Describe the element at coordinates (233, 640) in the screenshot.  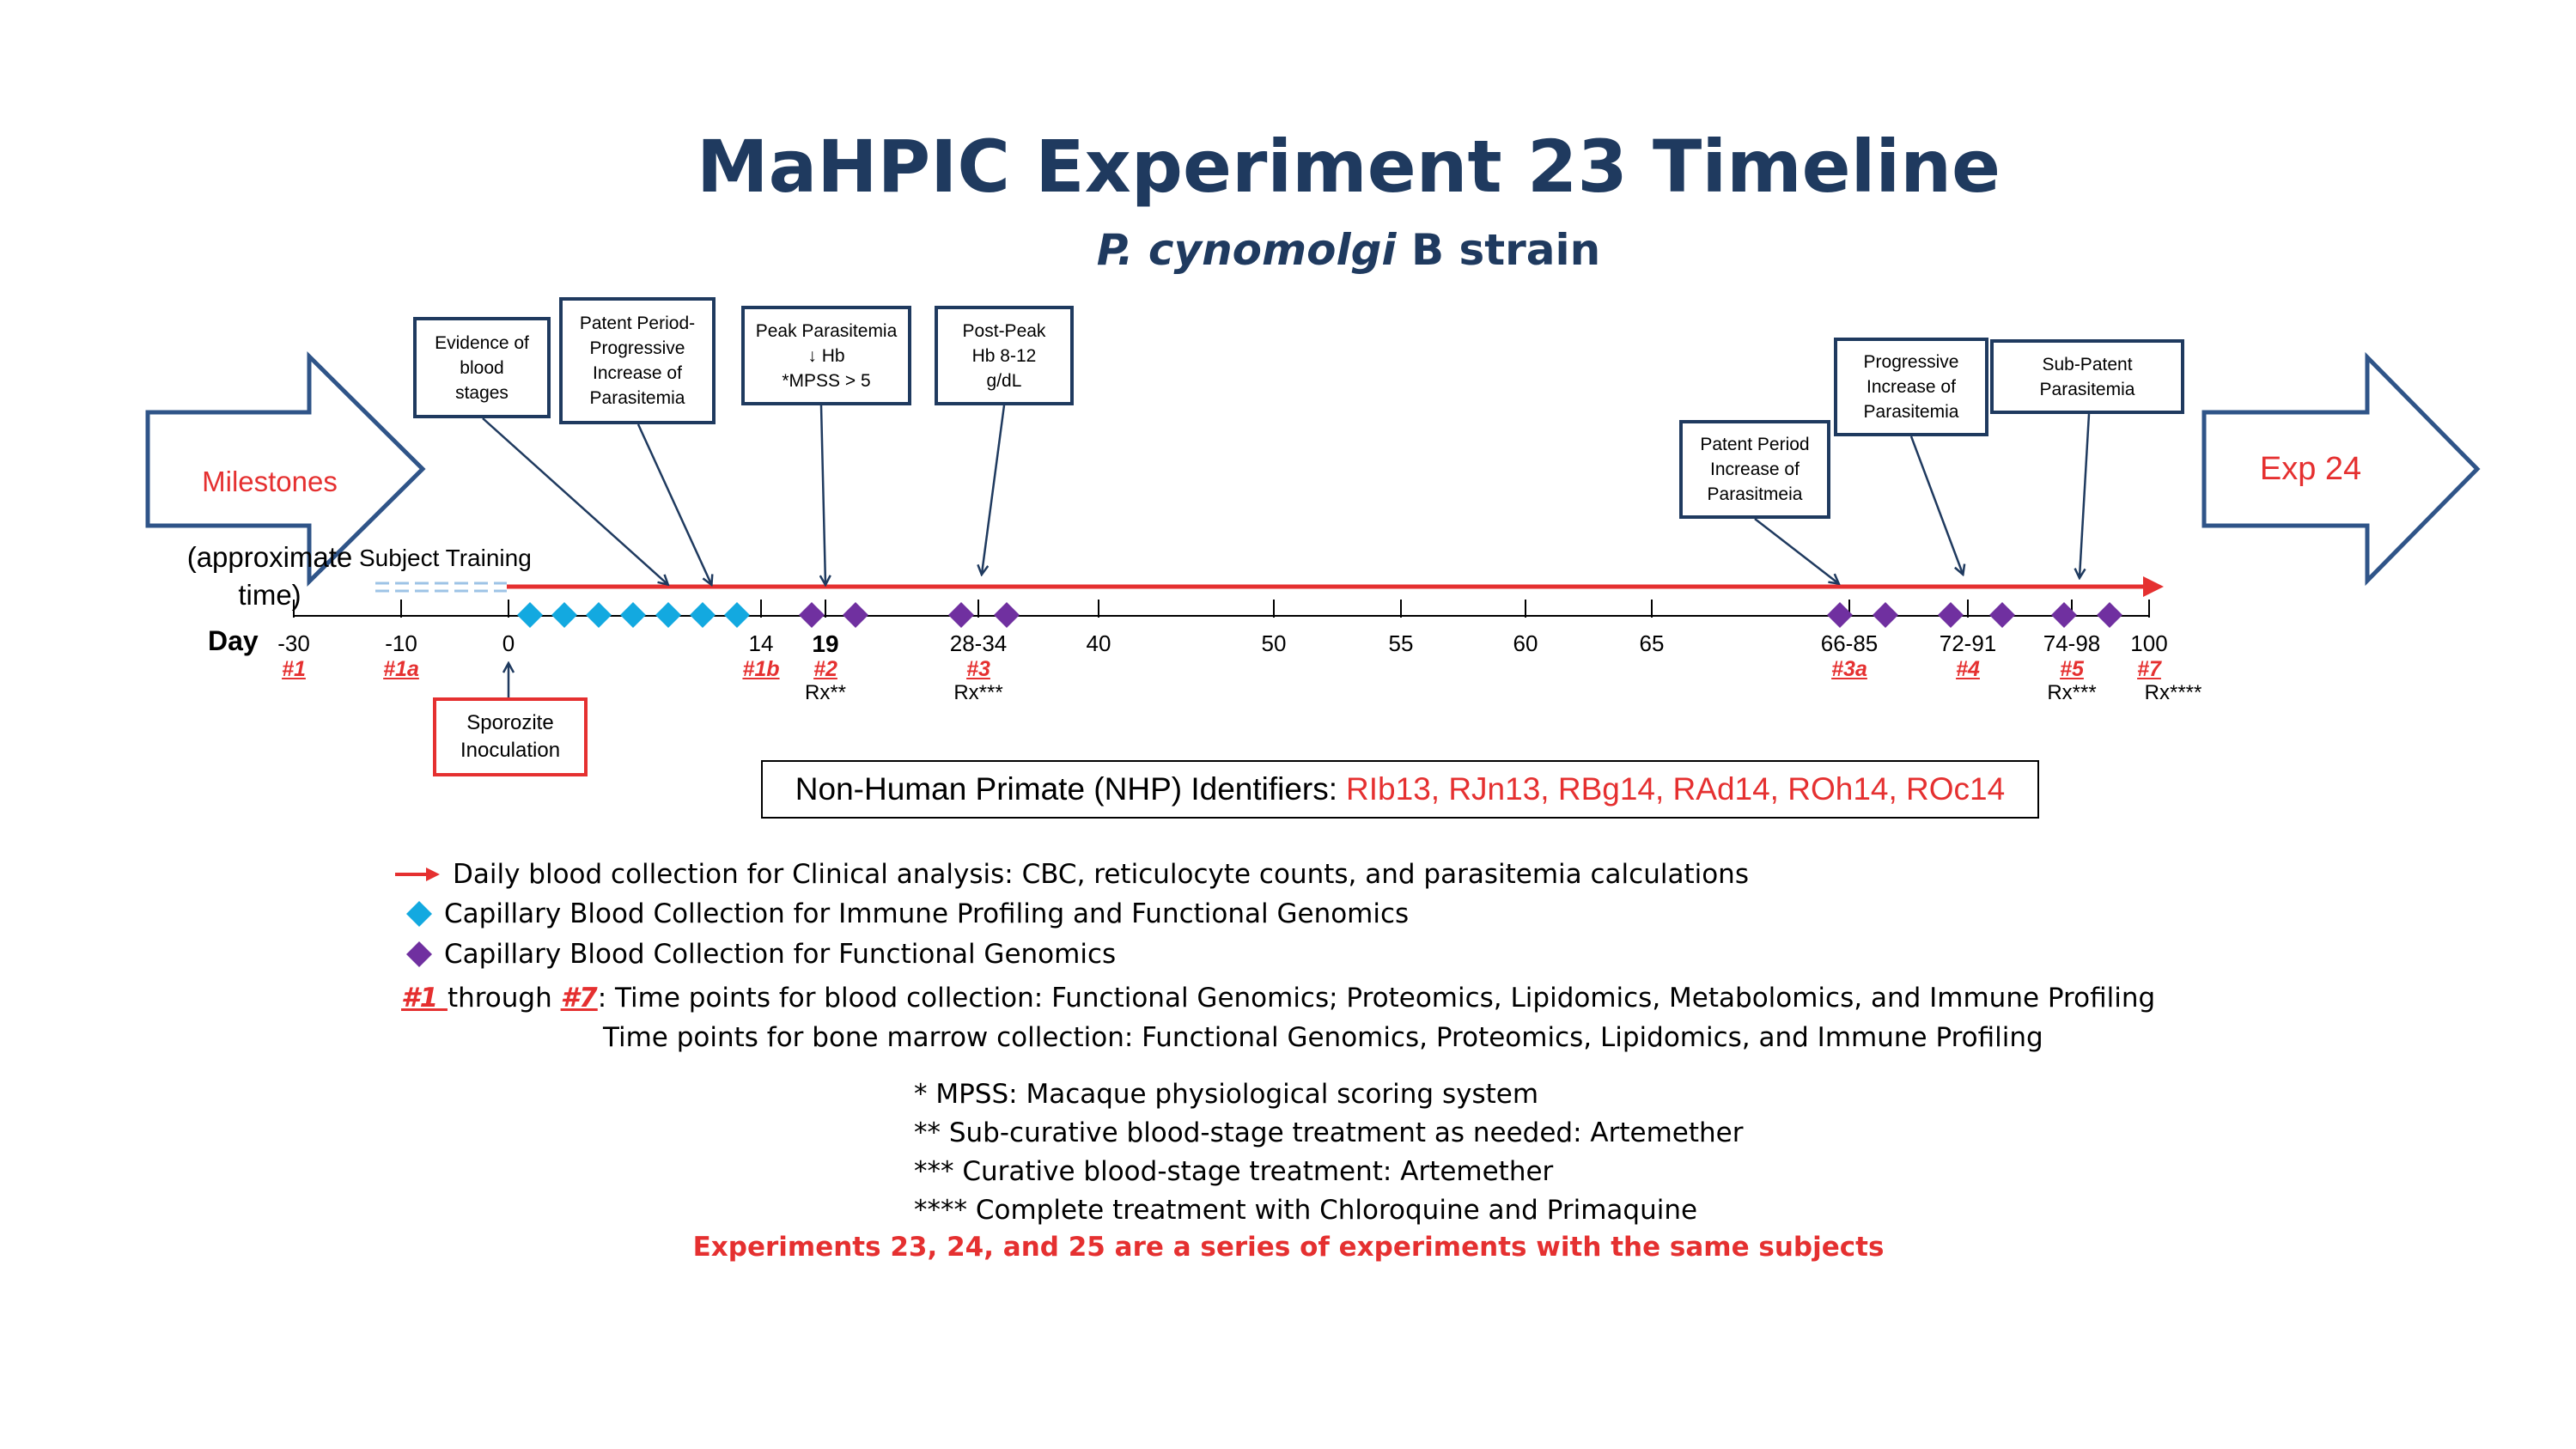
I see `day-label: Day` at that location.